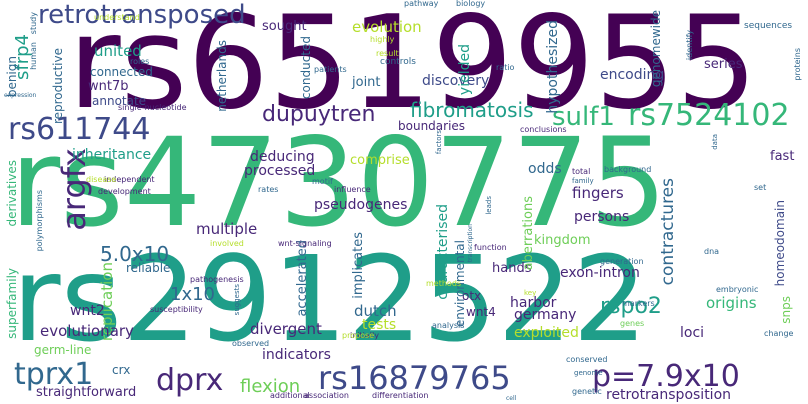 This screenshot has height=404, width=808. Describe the element at coordinates (87, 311) in the screenshot. I see `cloud-word: wnt2` at that location.